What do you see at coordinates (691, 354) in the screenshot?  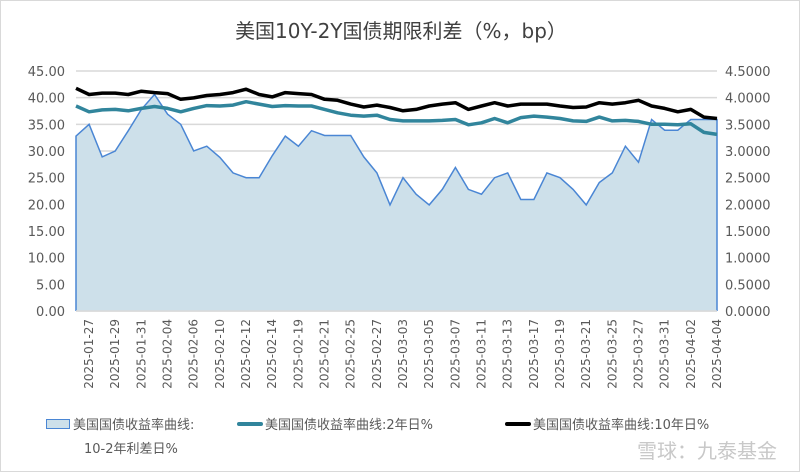 I see `x-axis-tick-label: 2025-04-02` at bounding box center [691, 354].